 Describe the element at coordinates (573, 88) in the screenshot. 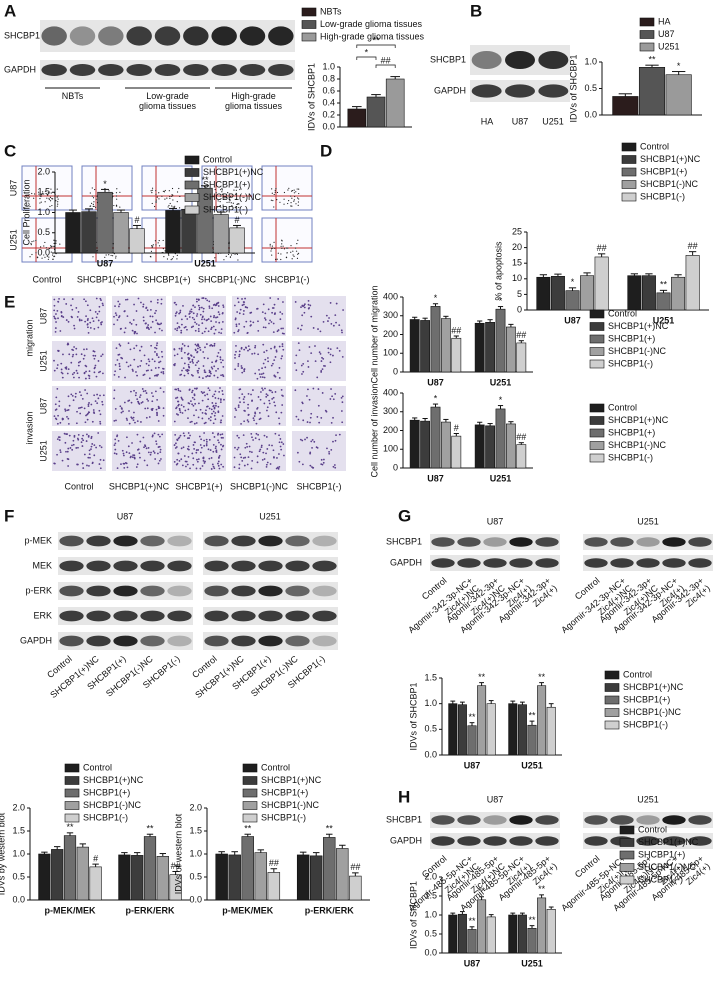

I see `y-axis-label: IDVs of SHCBP1` at that location.